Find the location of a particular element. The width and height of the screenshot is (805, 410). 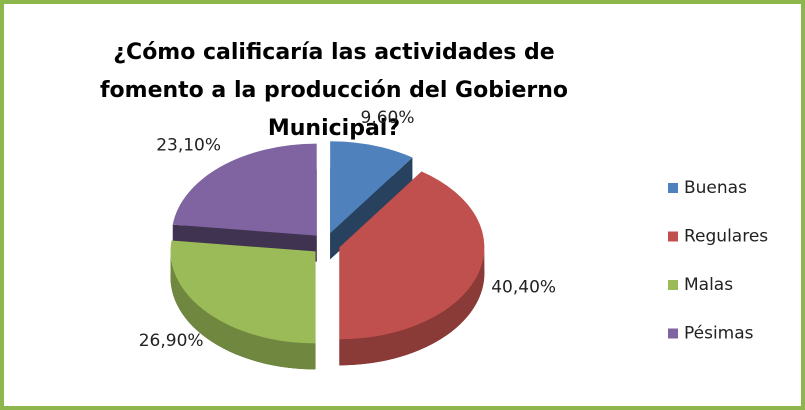

legend-label: Regulares is located at coordinates (726, 237).